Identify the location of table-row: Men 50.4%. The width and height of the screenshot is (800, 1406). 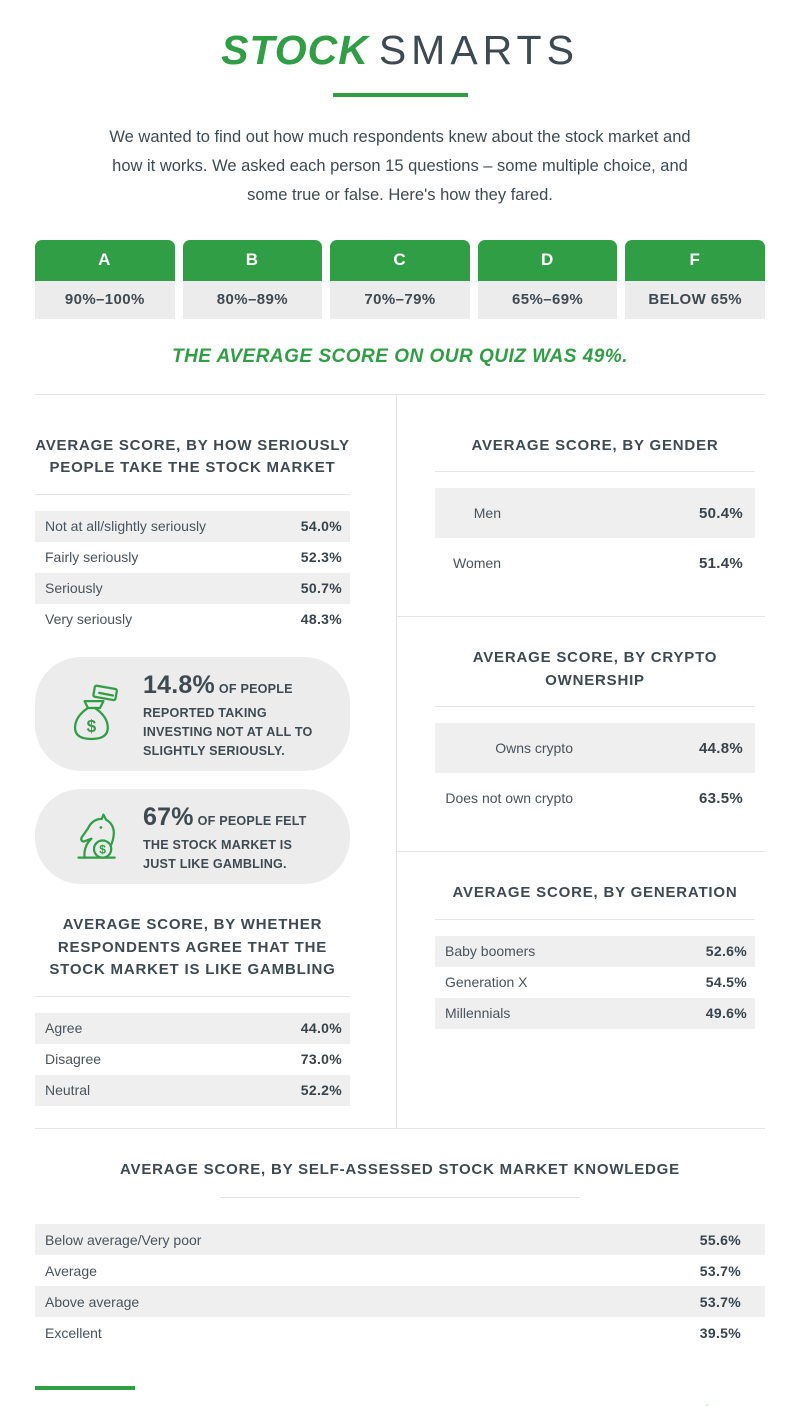
(595, 513).